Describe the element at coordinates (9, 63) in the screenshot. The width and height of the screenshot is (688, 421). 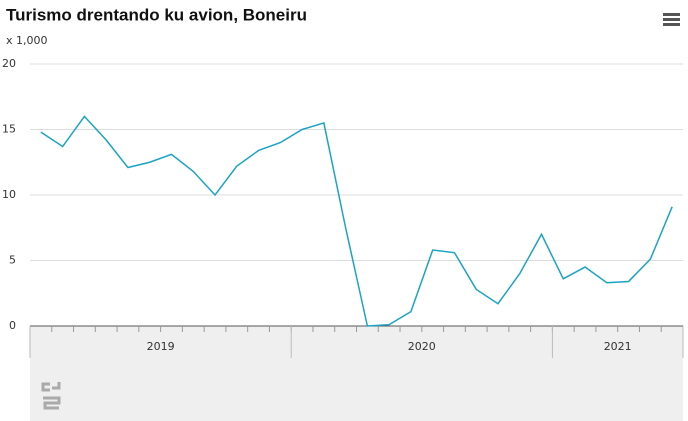
I see `y-tick-label: 20` at that location.